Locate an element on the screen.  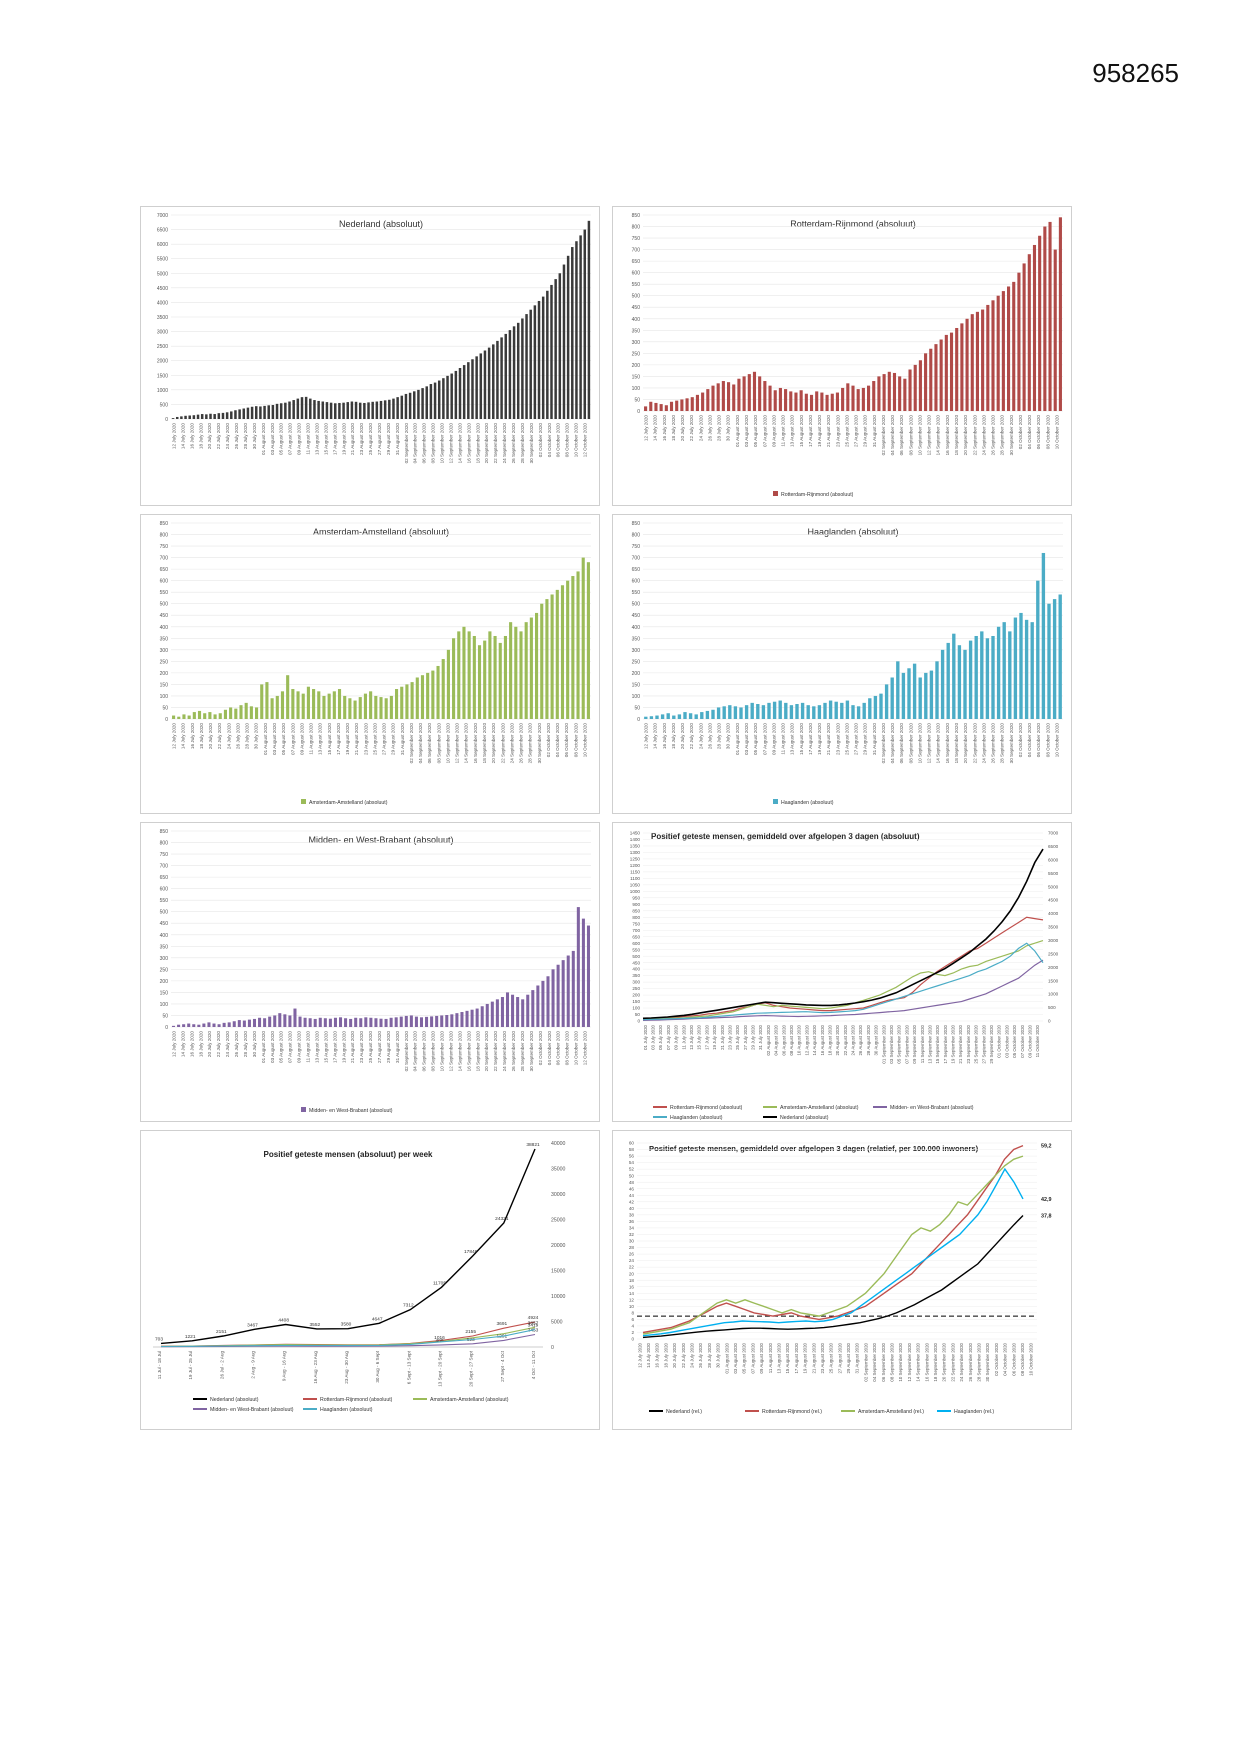
x-tick-label: 16 September 2020 is located at coordinates (947, 743).